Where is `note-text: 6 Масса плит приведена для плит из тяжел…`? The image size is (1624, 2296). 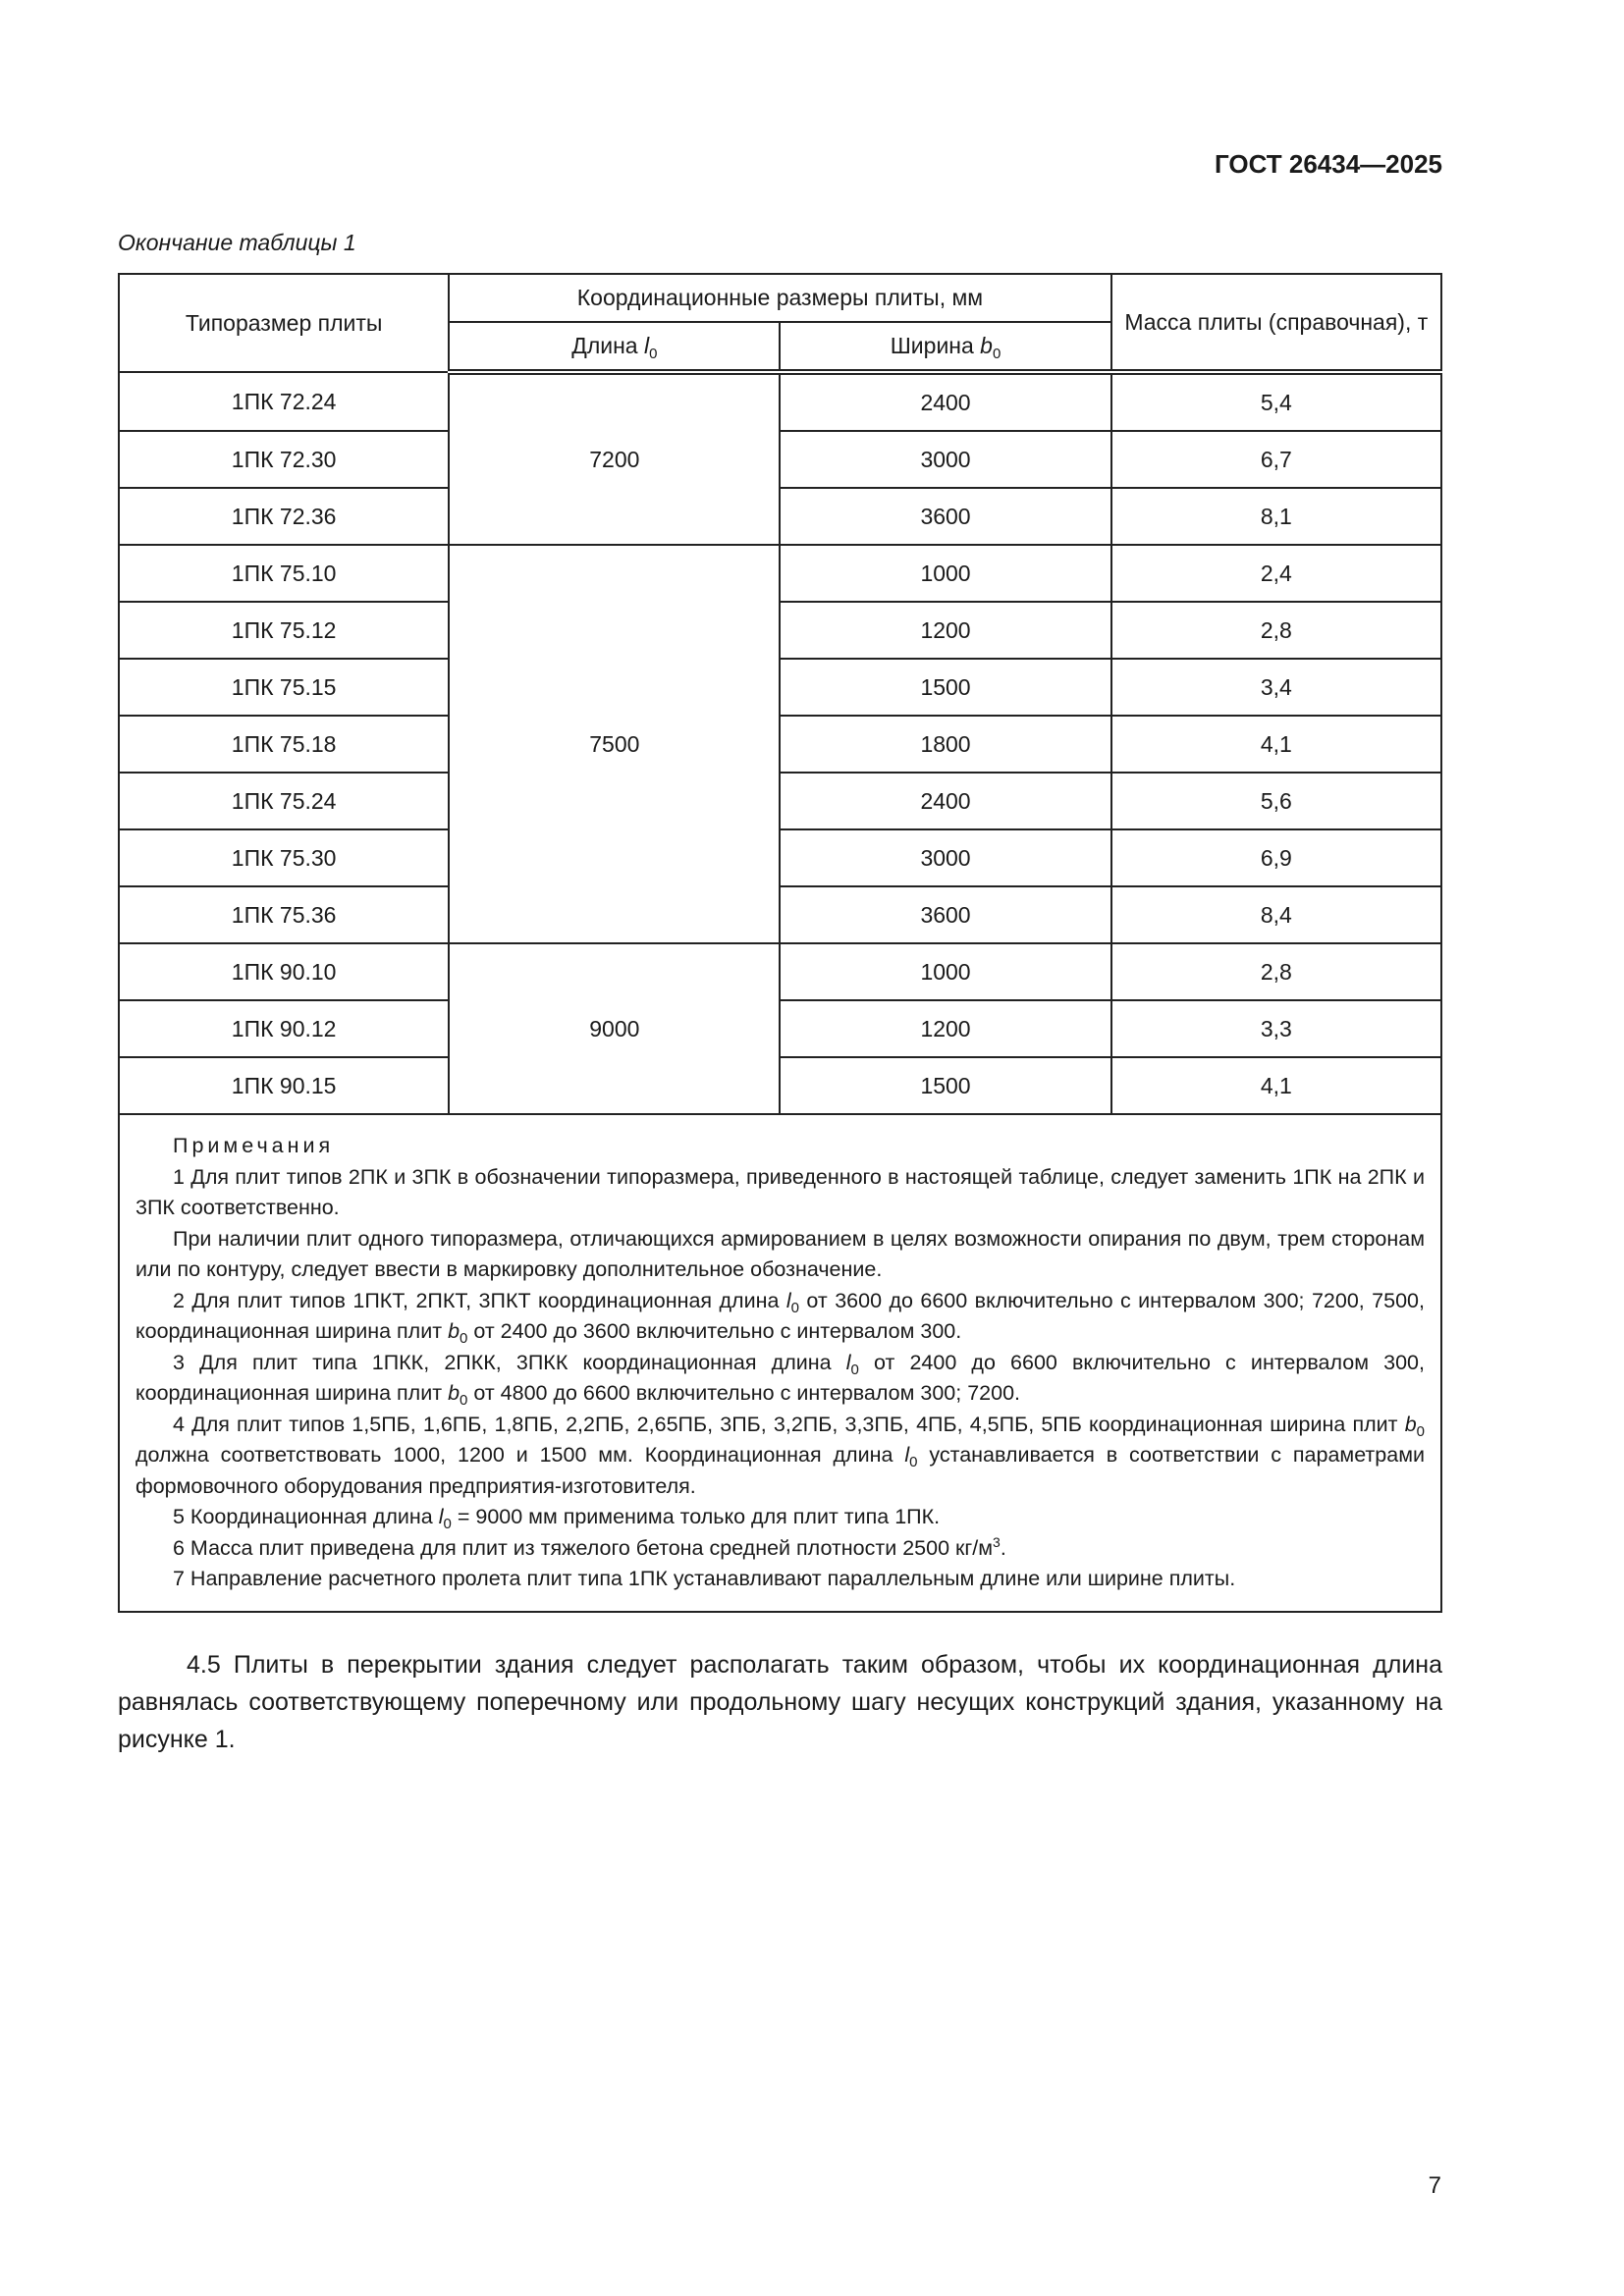 note-text: 6 Масса плит приведена для плит из тяжел… is located at coordinates (583, 1548).